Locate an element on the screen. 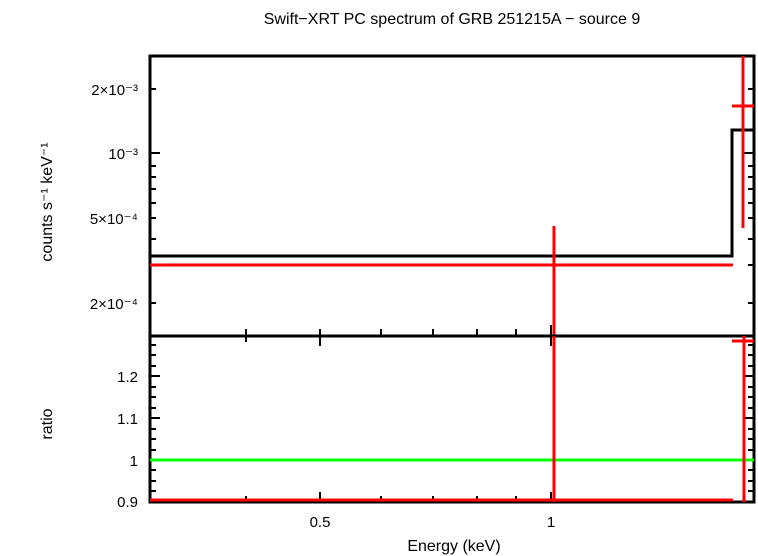 Image resolution: width=758 pixels, height=556 pixels. svg-text: 0.9 is located at coordinates (127, 502).